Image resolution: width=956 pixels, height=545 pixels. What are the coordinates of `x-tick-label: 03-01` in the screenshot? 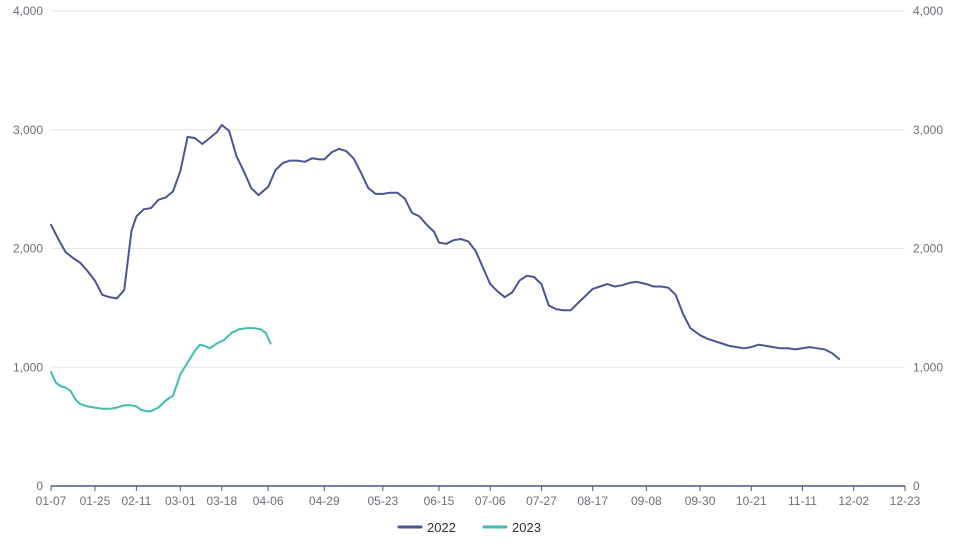 It's located at (180, 501).